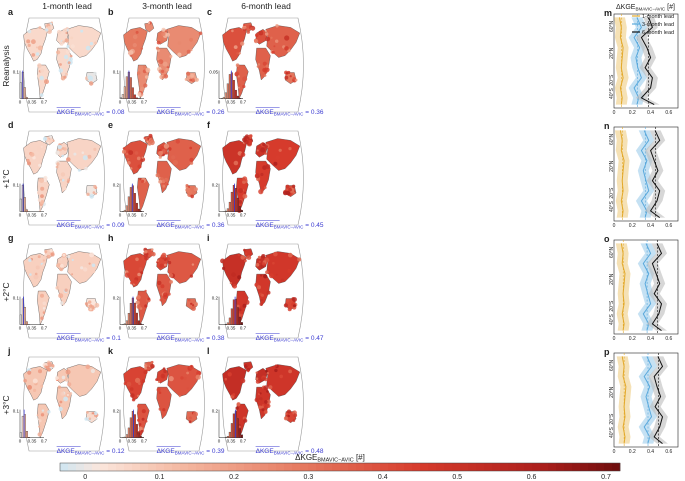 The width and height of the screenshot is (685, 481). I want to click on map-panel: d 0.1 0 0.35 0.7 ΔKGEBMAVIC−AVIC = 0.09, so click(66, 175).